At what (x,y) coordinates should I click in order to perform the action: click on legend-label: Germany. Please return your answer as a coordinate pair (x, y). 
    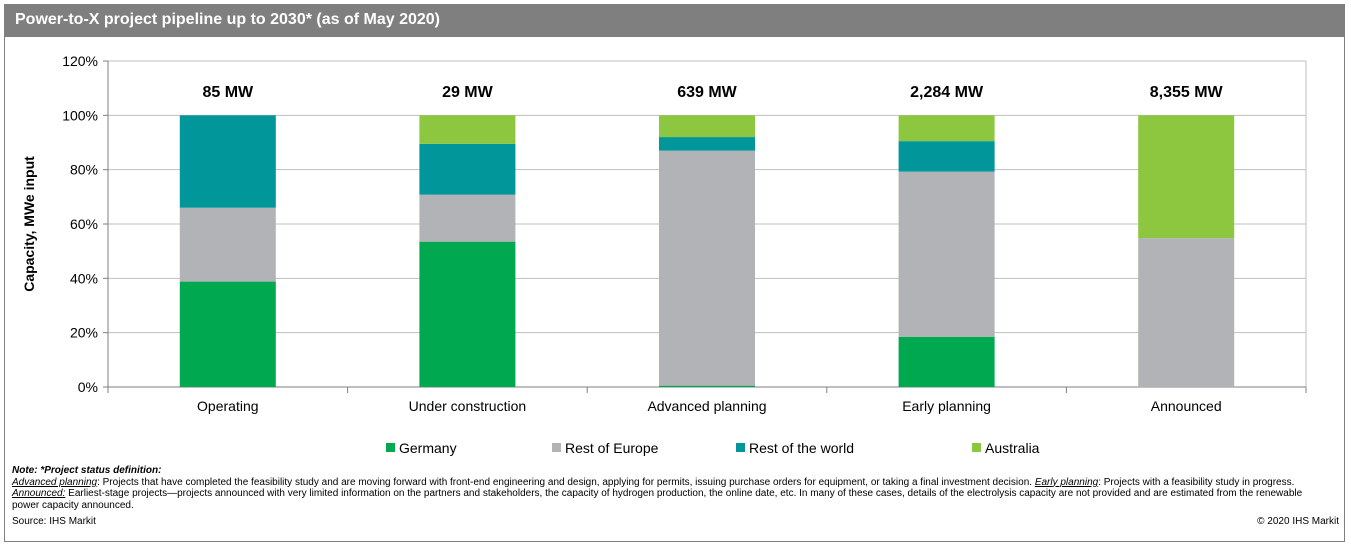
    Looking at the image, I should click on (428, 448).